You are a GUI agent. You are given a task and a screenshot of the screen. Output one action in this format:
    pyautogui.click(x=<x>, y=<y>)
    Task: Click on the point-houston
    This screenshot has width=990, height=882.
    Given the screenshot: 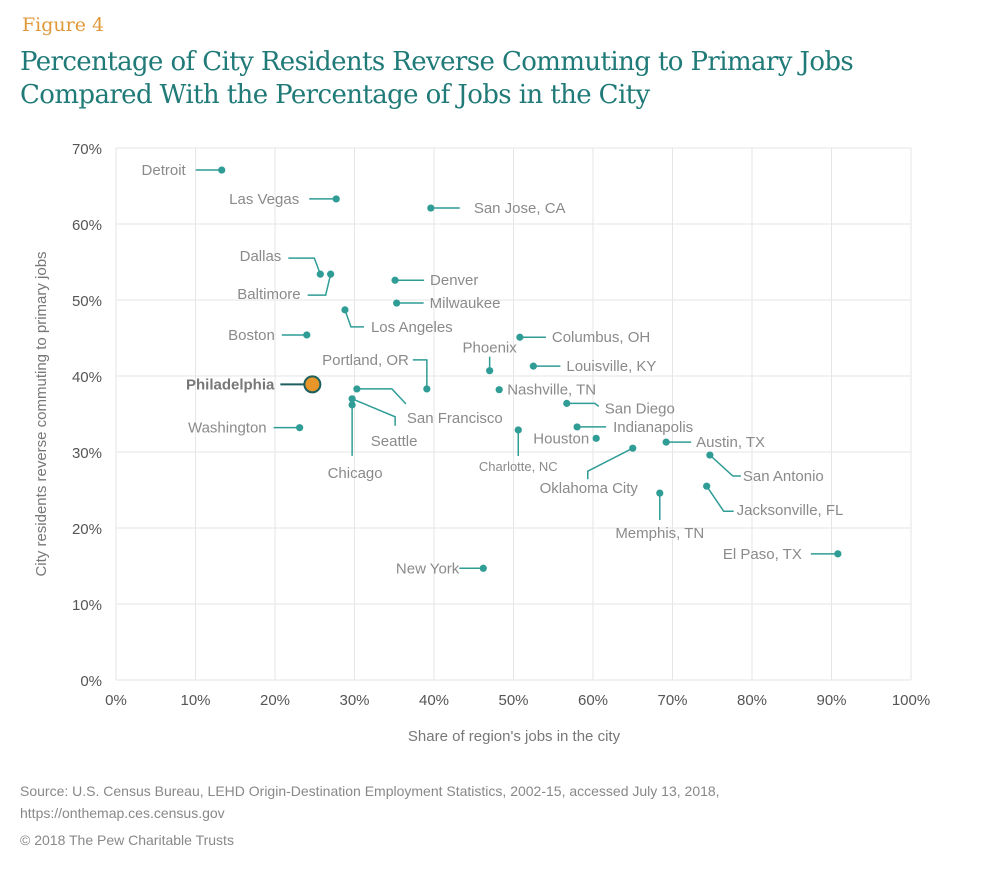 What is the action you would take?
    pyautogui.click(x=596, y=438)
    